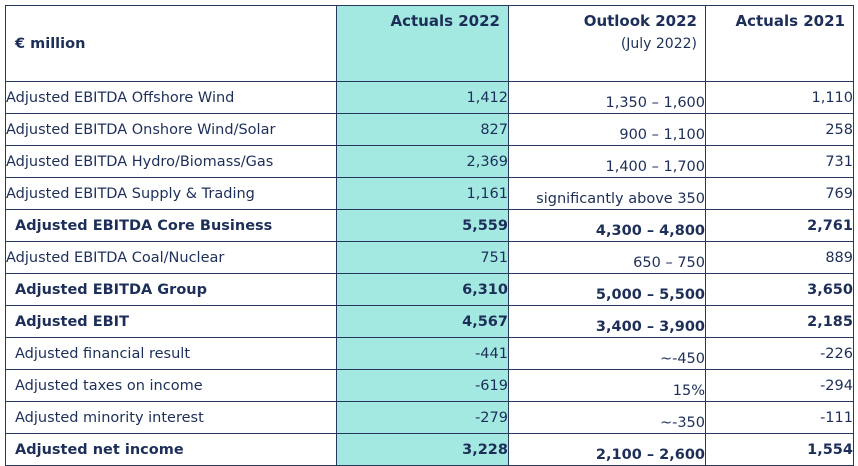  What do you see at coordinates (779, 449) in the screenshot?
I see `actuals-2021-cell: 1,554` at bounding box center [779, 449].